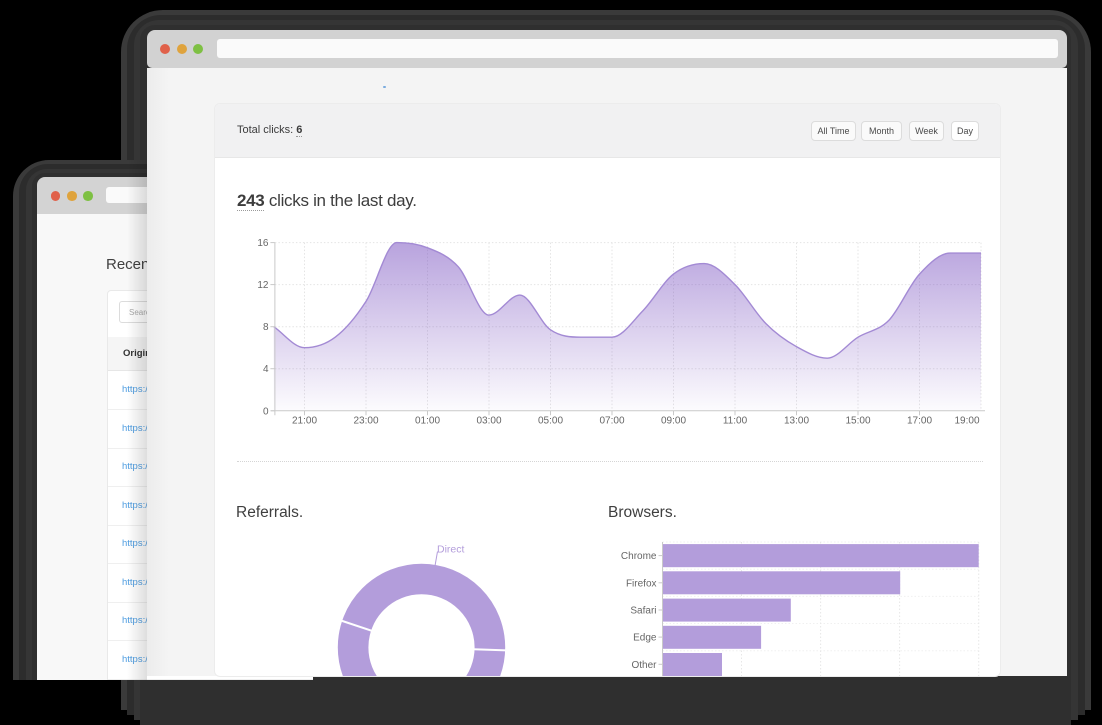 This screenshot has width=1102, height=725. Describe the element at coordinates (365, 421) in the screenshot. I see `svg-text: 23:00` at that location.